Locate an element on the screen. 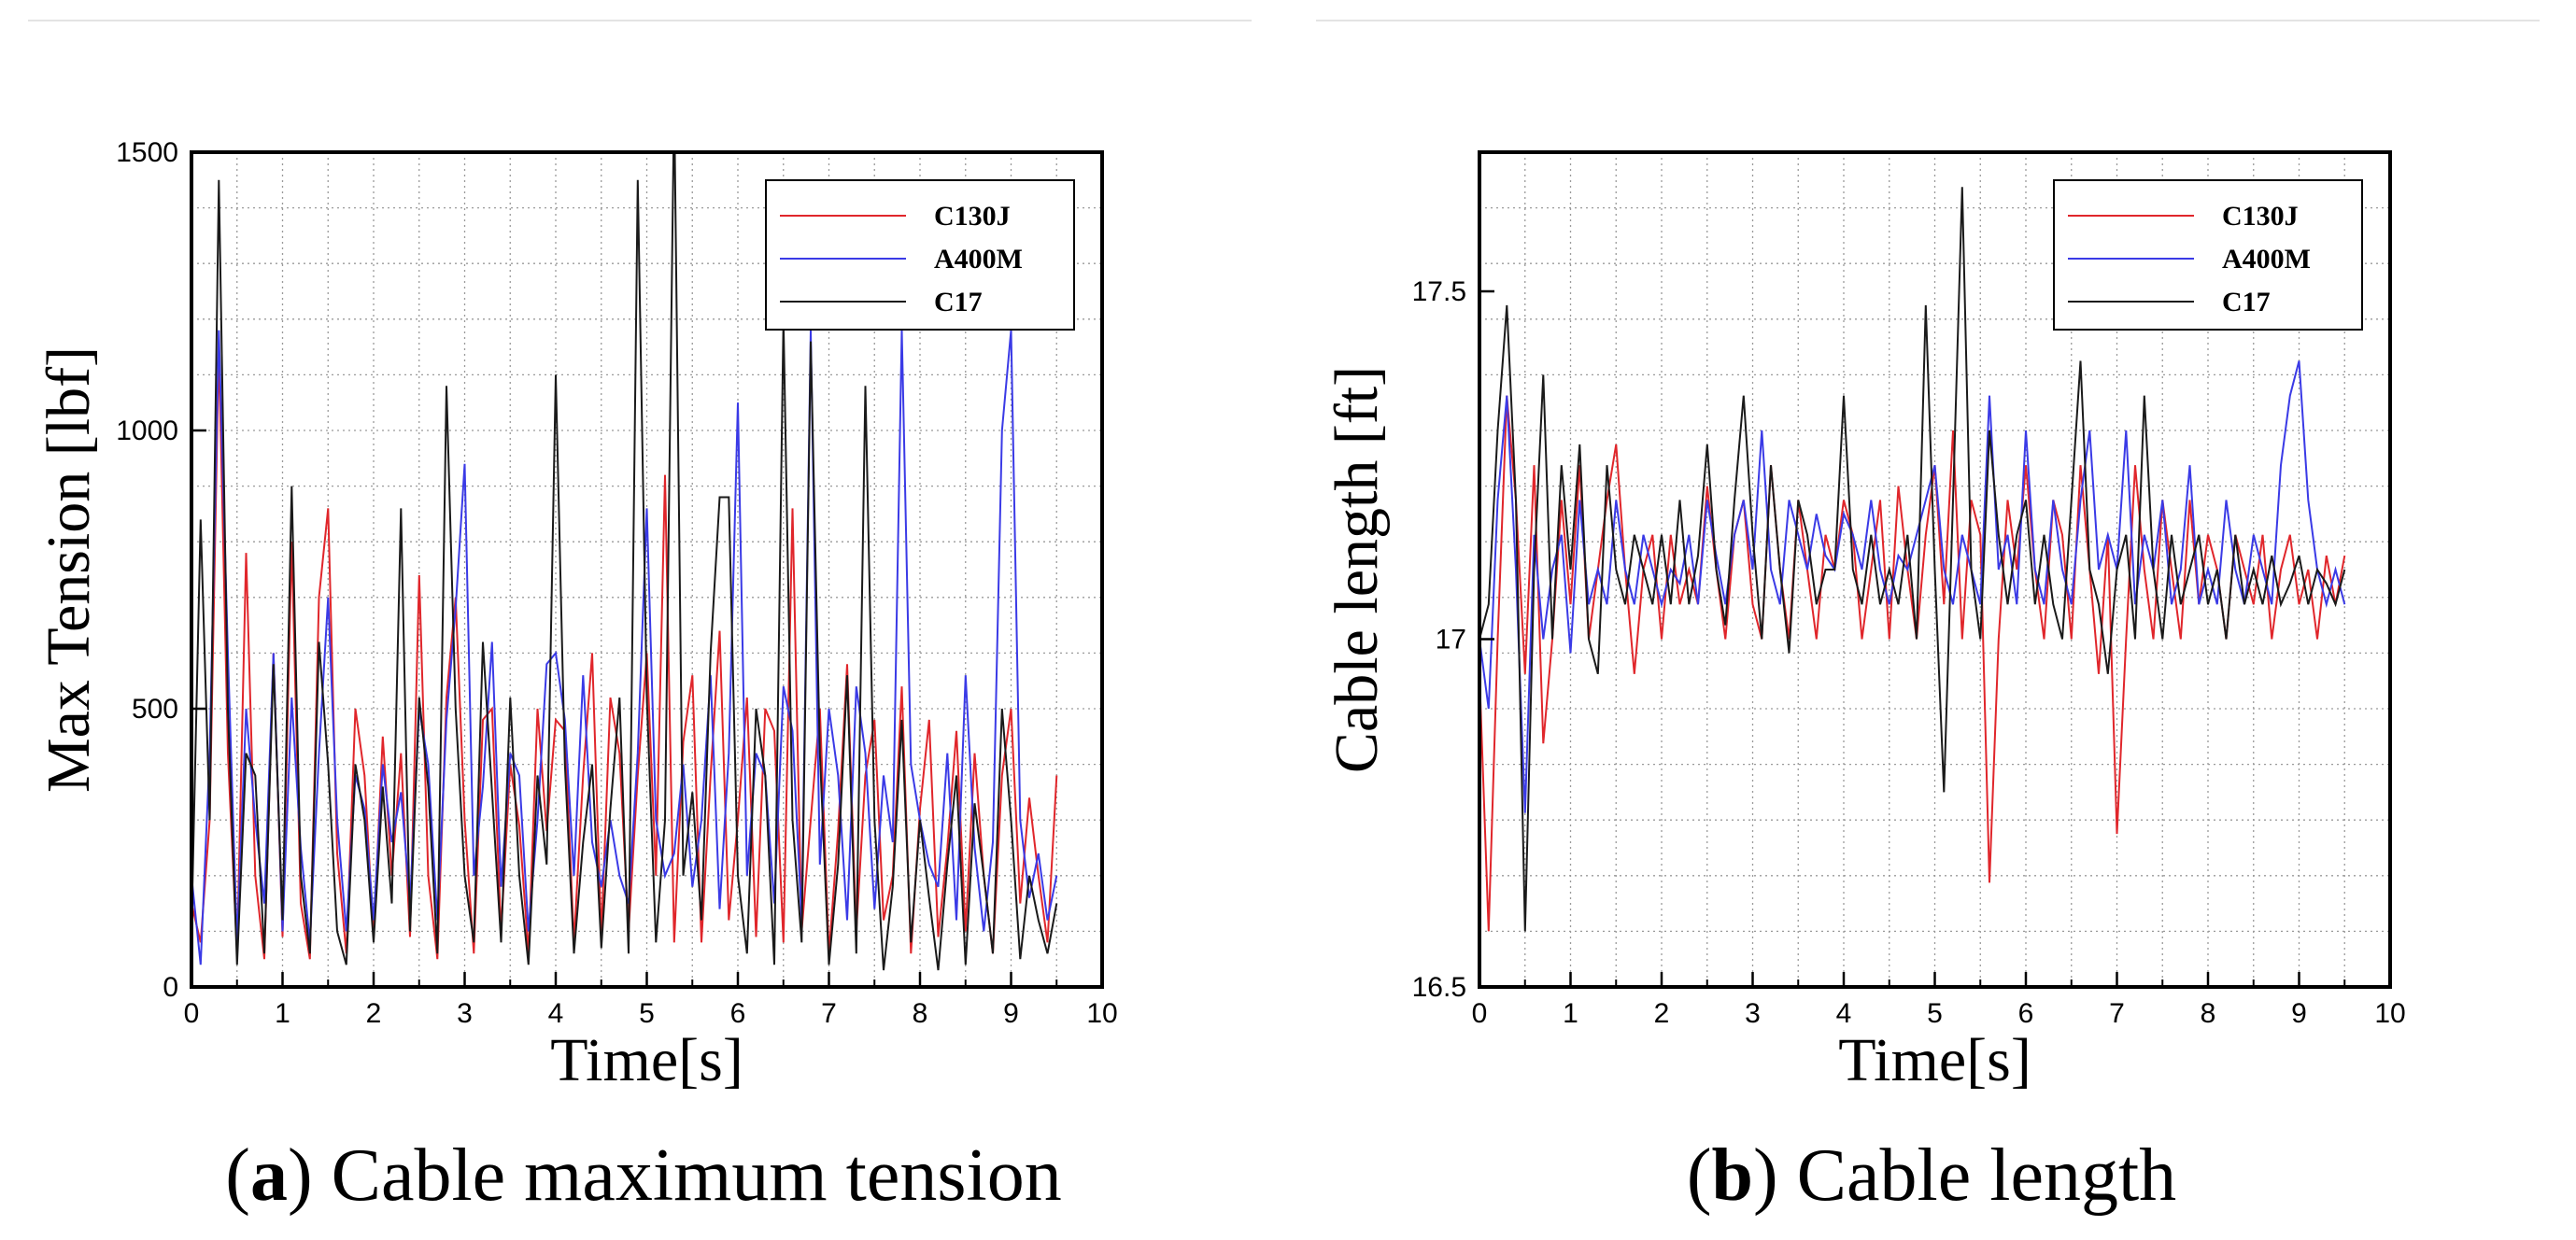 The image size is (2576, 1240). series-line-C130J is located at coordinates (1912, 663).